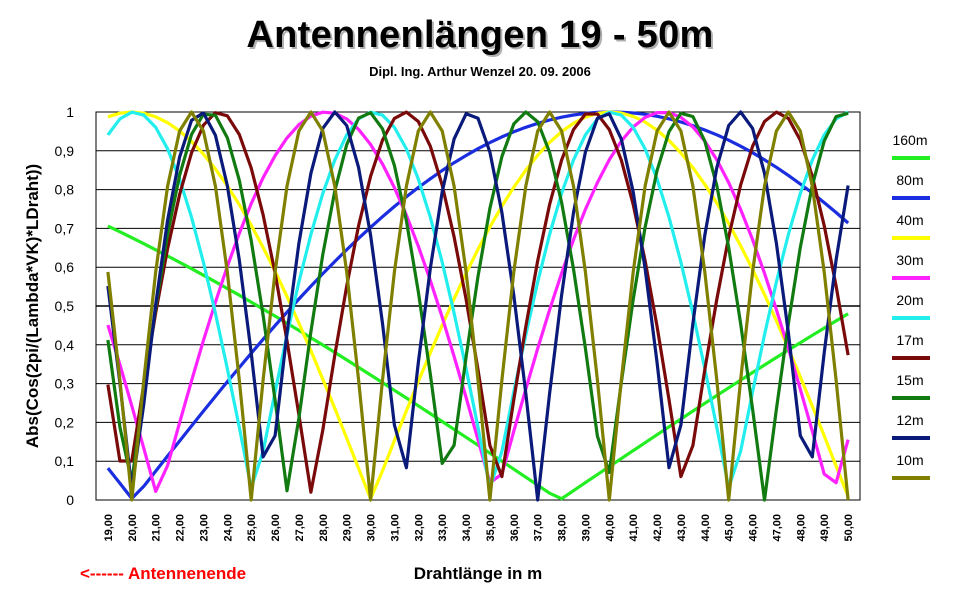  What do you see at coordinates (909, 420) in the screenshot?
I see `legend-label: 12m` at bounding box center [909, 420].